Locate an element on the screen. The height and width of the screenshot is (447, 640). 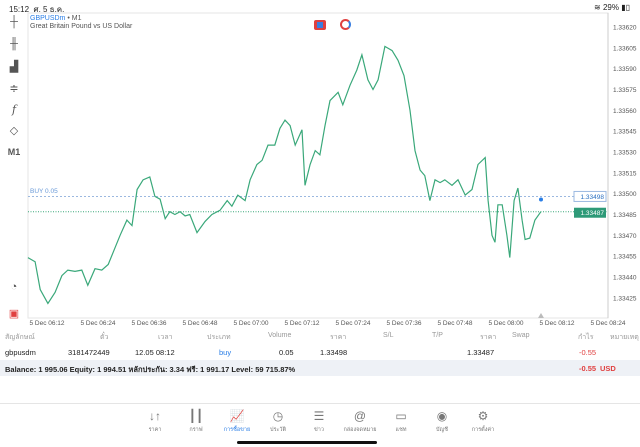
column-header: หมายเหตุ is located at coordinates (624, 337).